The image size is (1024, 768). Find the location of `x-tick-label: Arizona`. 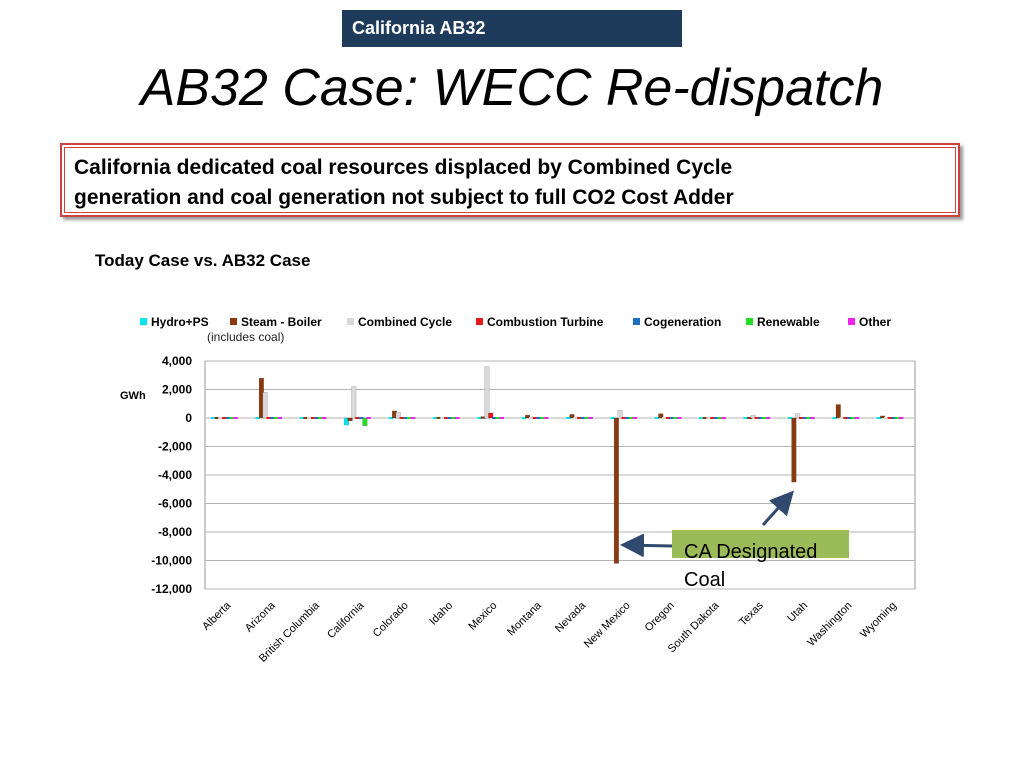

x-tick-label: Arizona is located at coordinates (260, 616).